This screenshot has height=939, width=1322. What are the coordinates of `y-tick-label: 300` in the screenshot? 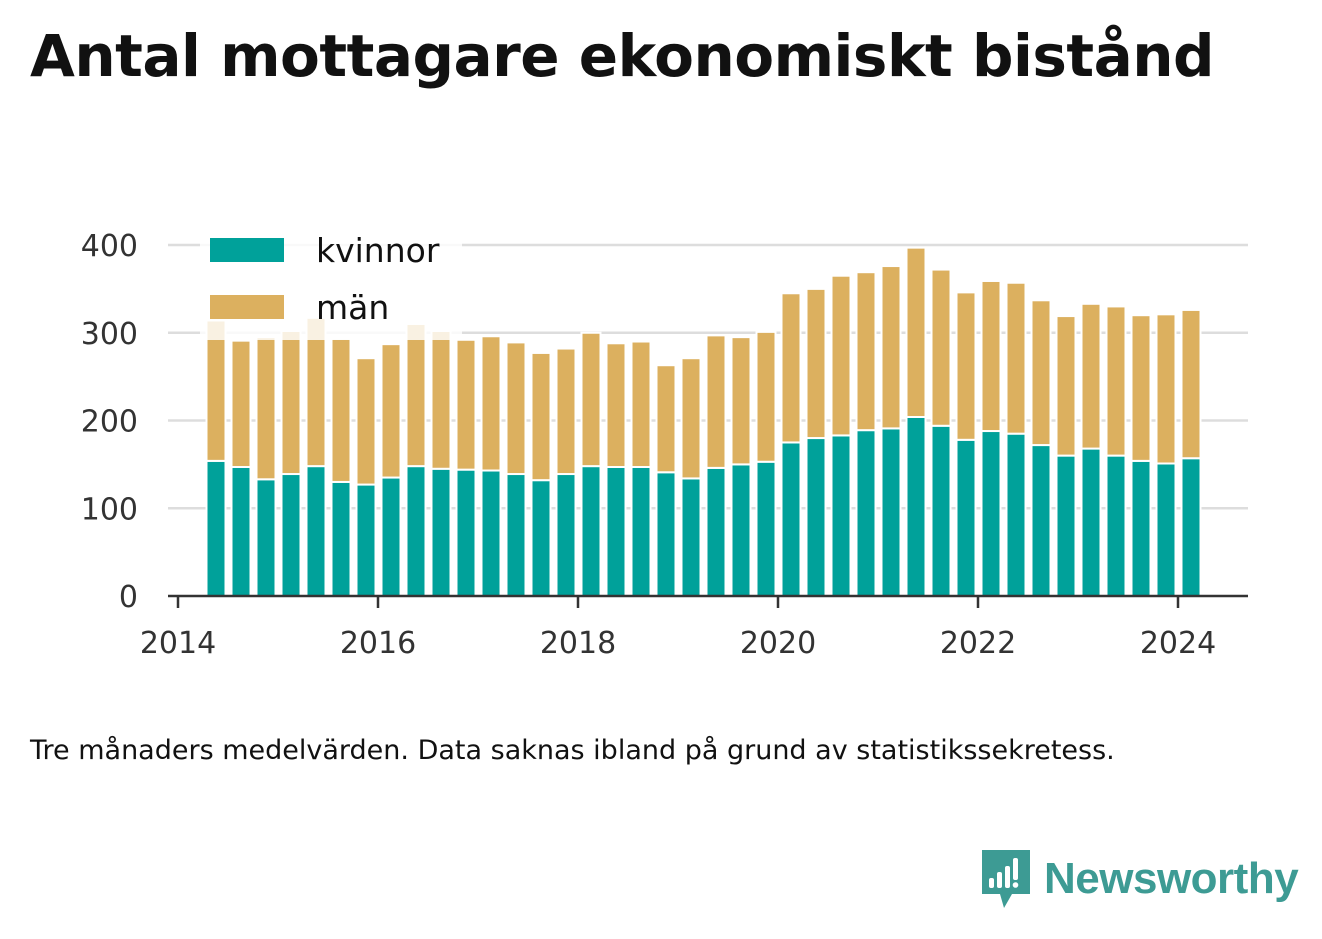 It's located at (109, 334).